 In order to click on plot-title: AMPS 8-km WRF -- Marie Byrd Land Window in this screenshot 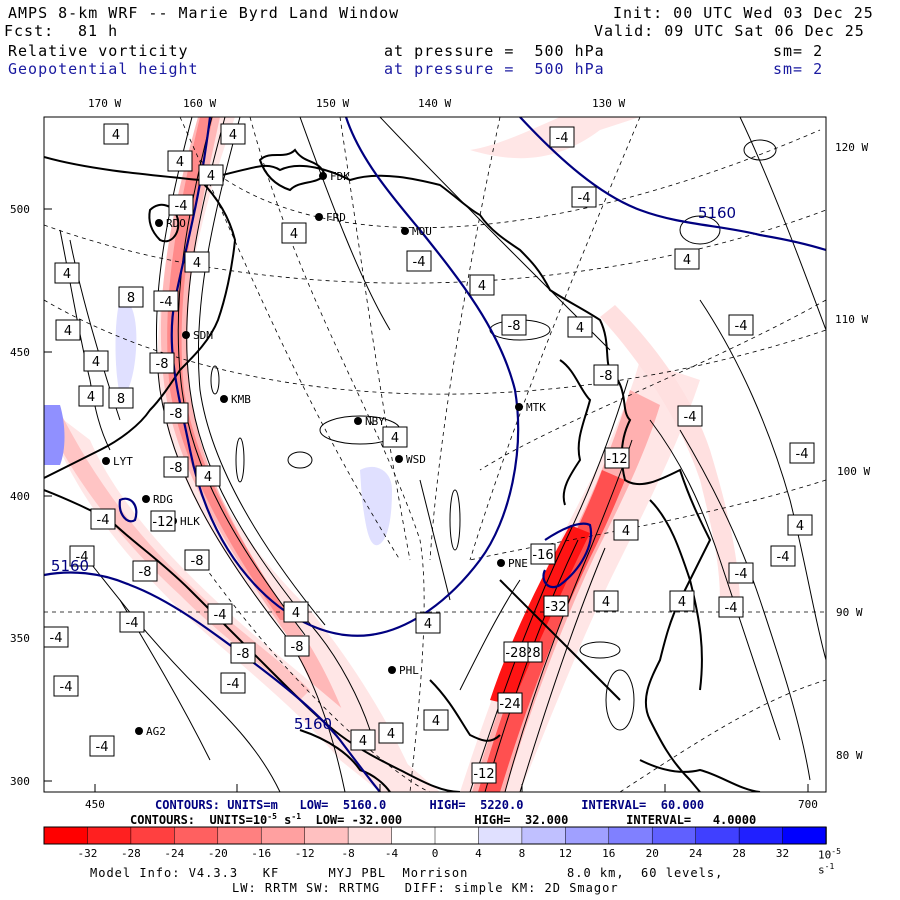, I will do `click(204, 13)`.